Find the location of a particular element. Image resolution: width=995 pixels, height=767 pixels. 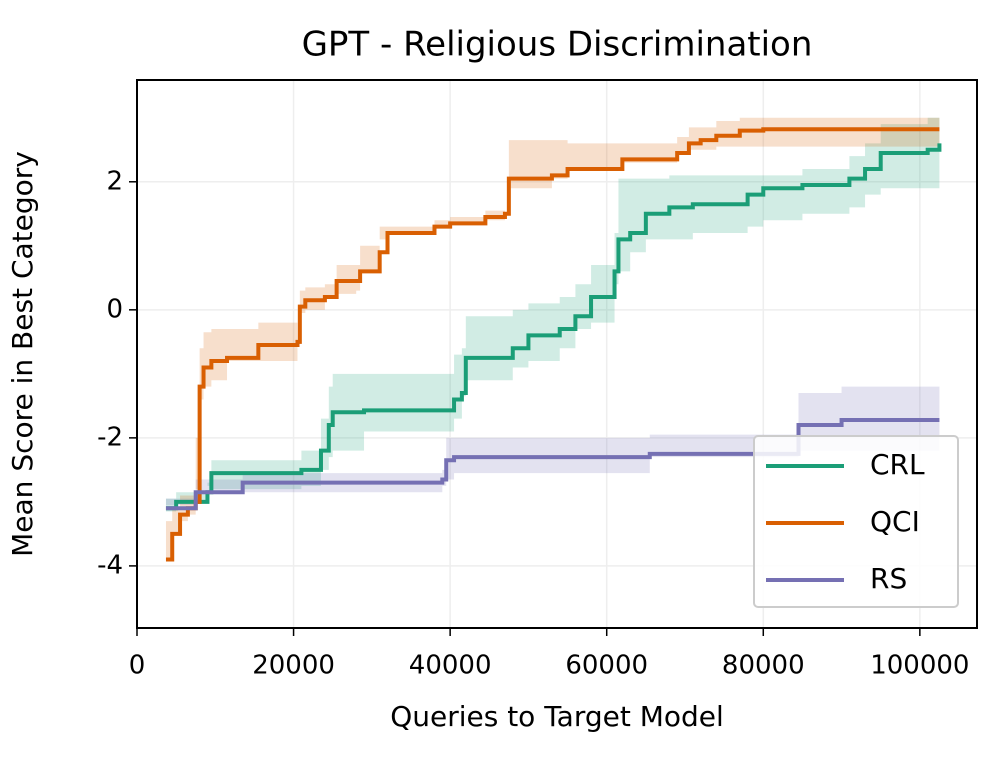

legend-label: RS is located at coordinates (888, 578).